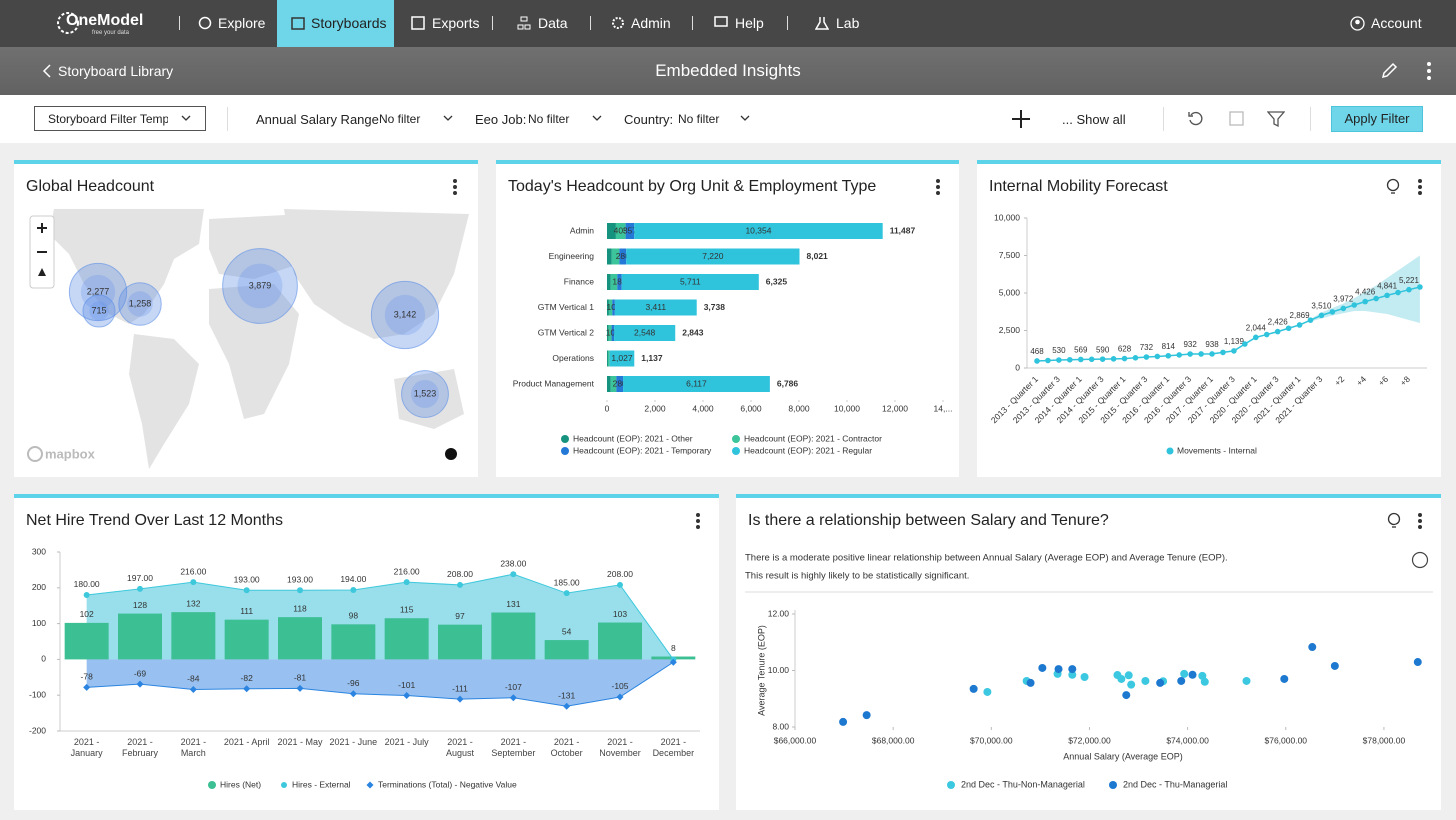 The image size is (1456, 820). Describe the element at coordinates (460, 688) in the screenshot. I see `point-label: -111` at that location.